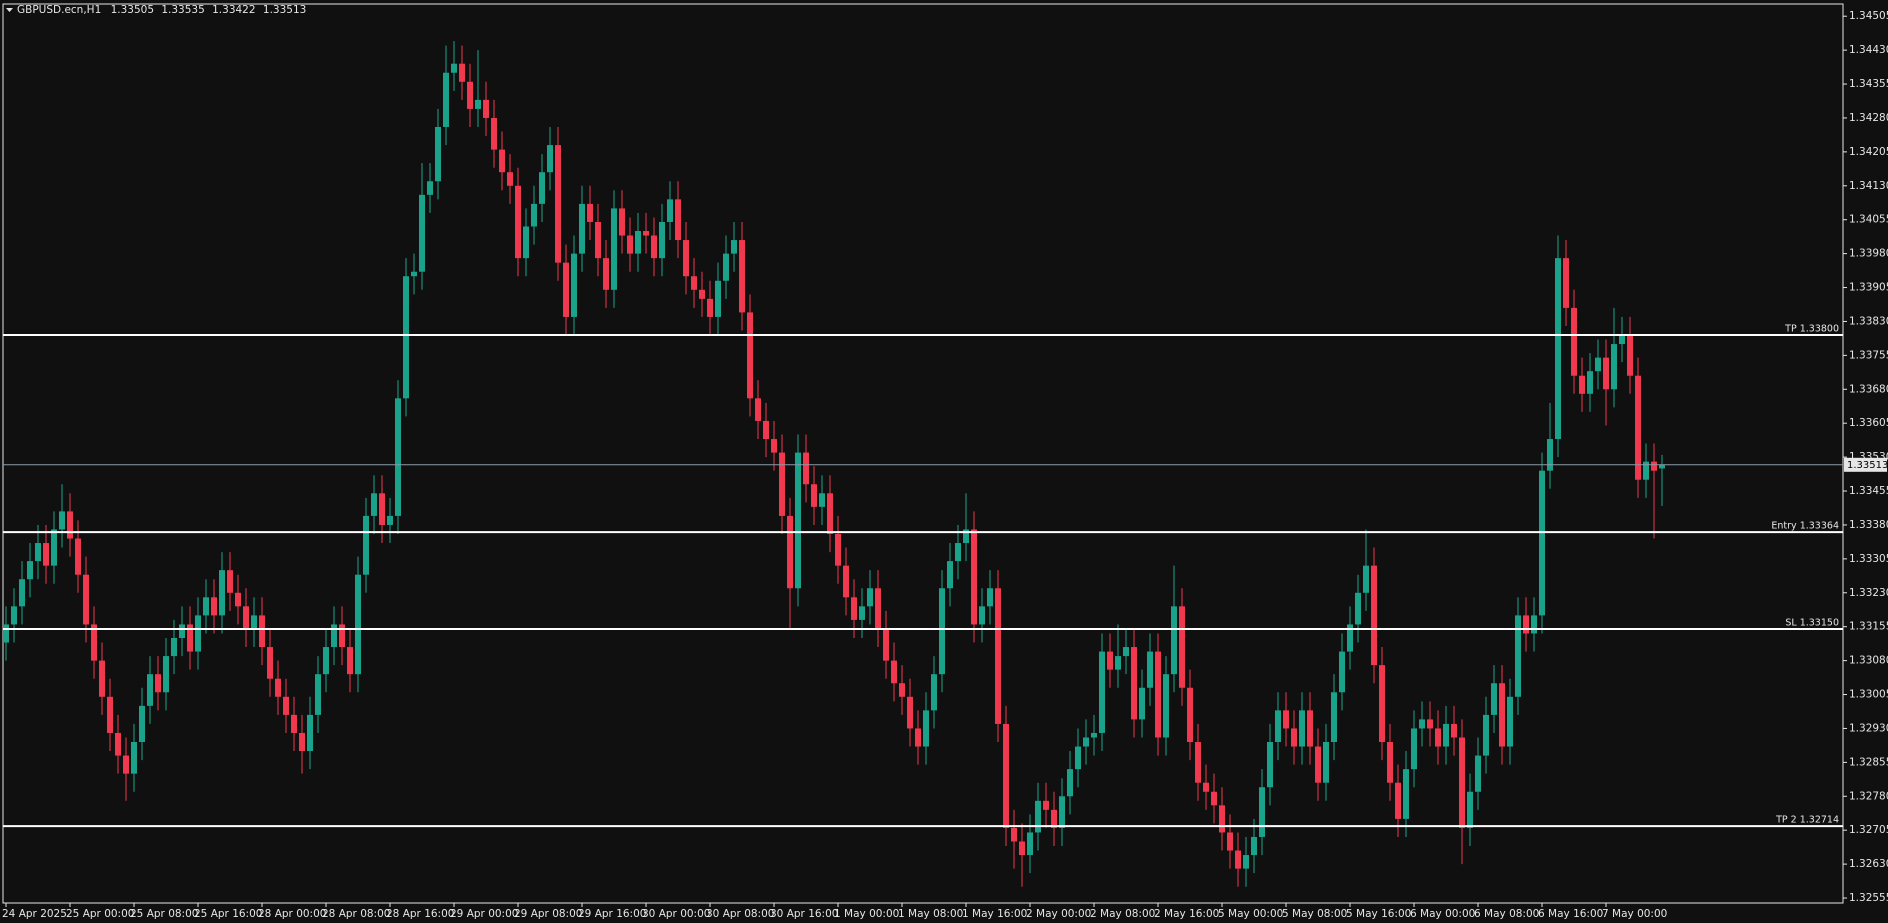  What do you see at coordinates (1868, 186) in the screenshot?
I see `y-tick-label: 1.34130` at bounding box center [1868, 186].